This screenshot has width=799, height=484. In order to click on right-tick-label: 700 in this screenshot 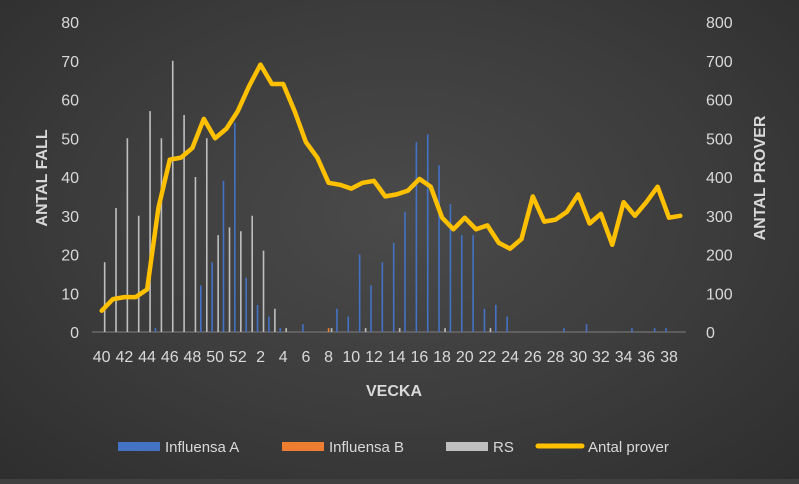, I will do `click(719, 62)`.